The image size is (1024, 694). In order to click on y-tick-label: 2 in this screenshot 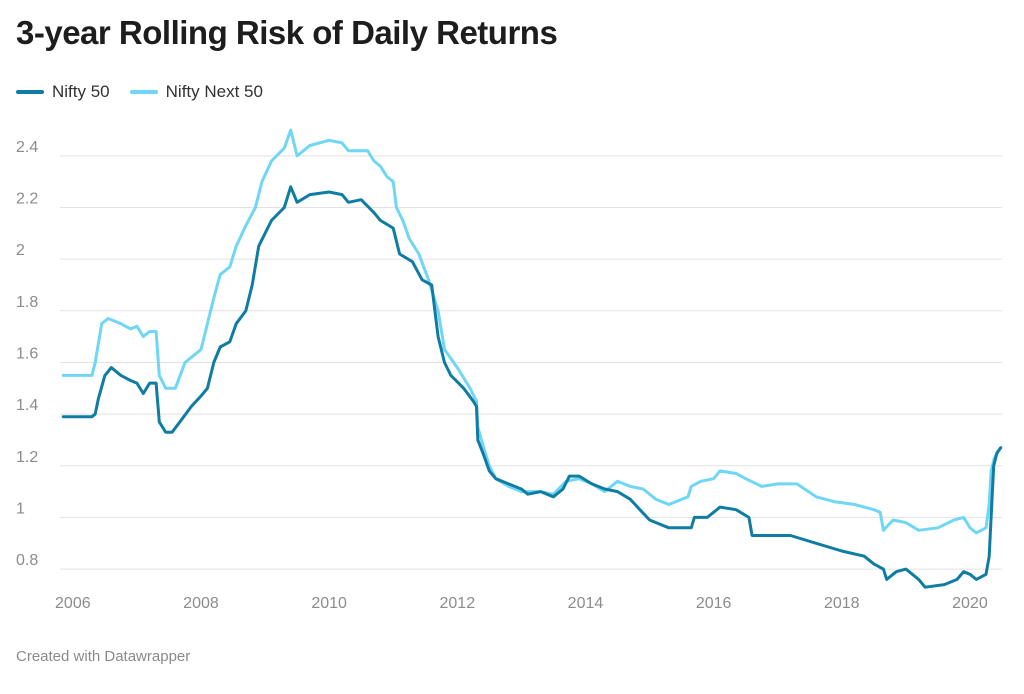, I will do `click(20, 250)`.